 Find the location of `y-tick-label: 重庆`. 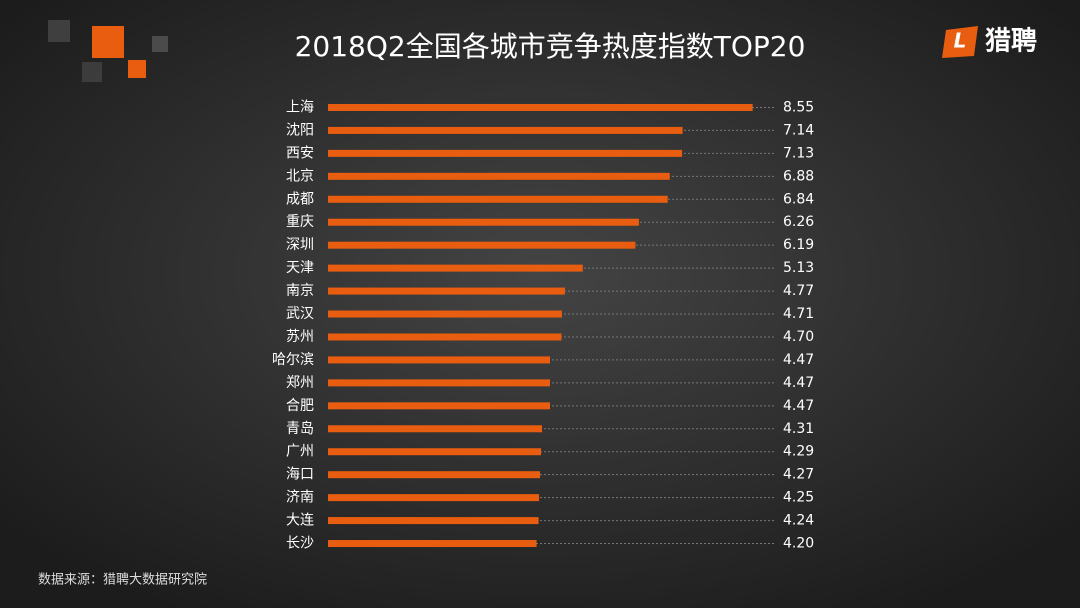

y-tick-label: 重庆 is located at coordinates (300, 222).